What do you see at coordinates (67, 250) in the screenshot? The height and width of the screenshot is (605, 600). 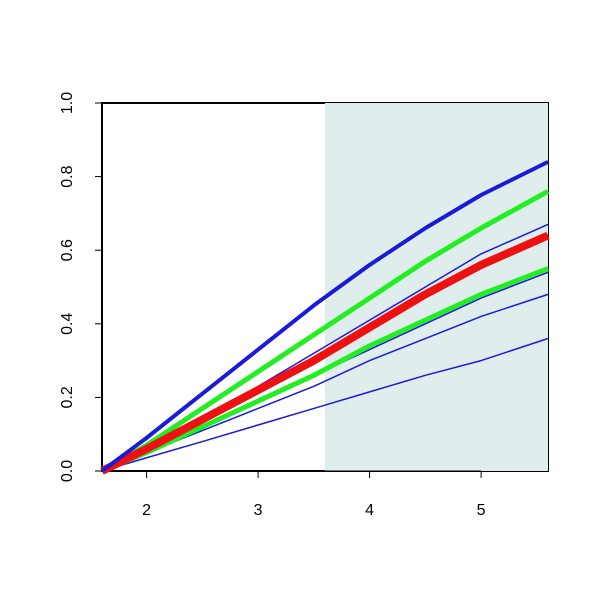 I see `y-tick-label: 0.6` at bounding box center [67, 250].